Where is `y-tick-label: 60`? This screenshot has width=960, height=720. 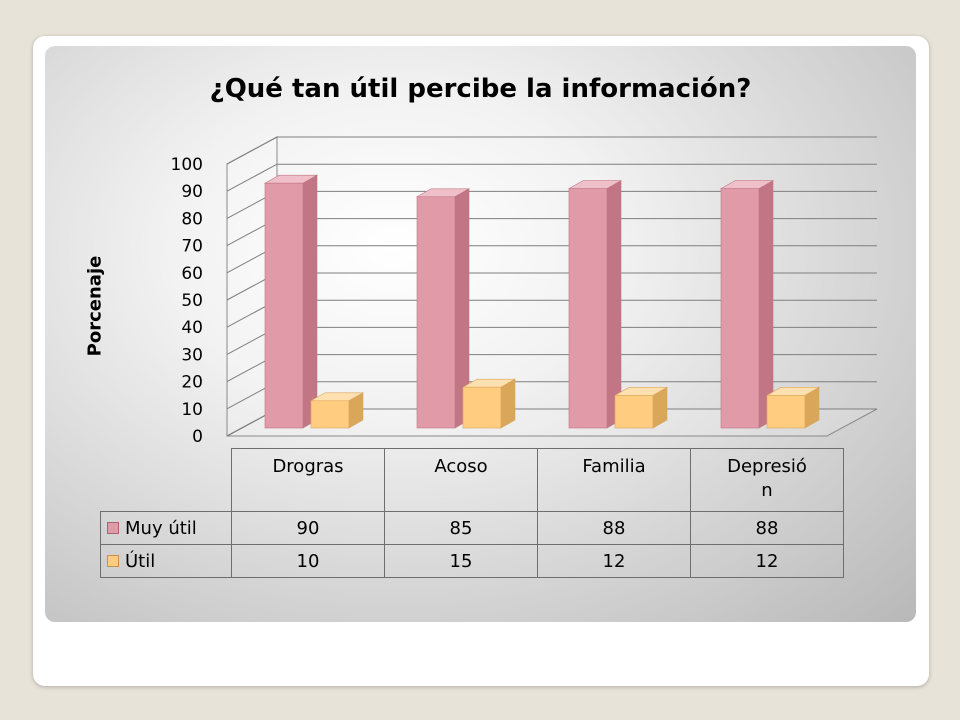
y-tick-label: 60 is located at coordinates (192, 274).